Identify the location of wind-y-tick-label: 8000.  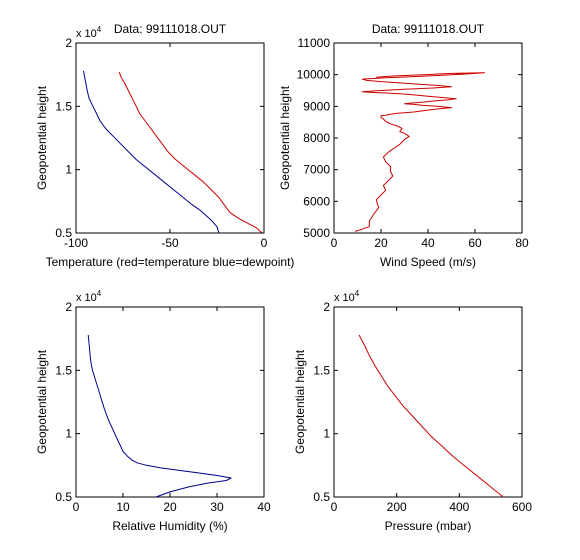
(316, 138).